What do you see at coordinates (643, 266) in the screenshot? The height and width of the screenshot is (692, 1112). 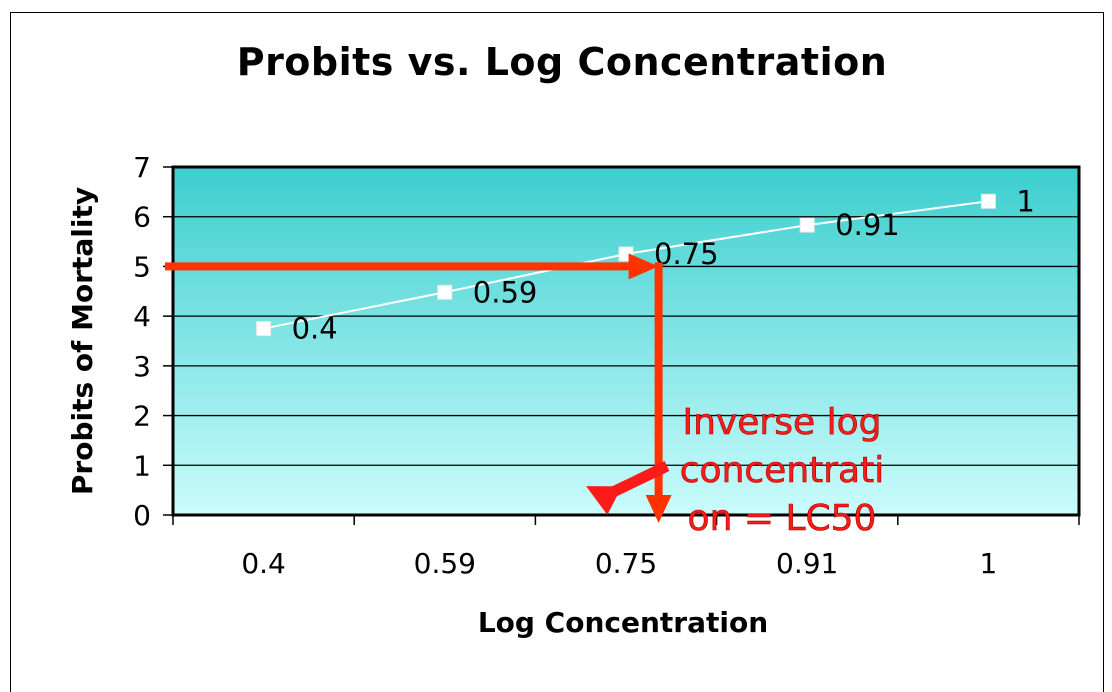 I see `horizontal-arrow-head` at bounding box center [643, 266].